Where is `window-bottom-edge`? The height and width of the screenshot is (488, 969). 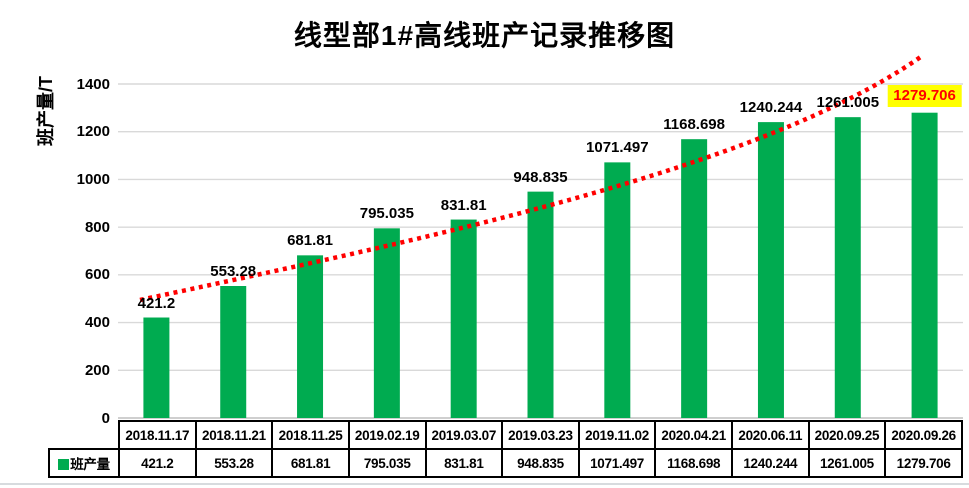
window-bottom-edge is located at coordinates (484, 484).